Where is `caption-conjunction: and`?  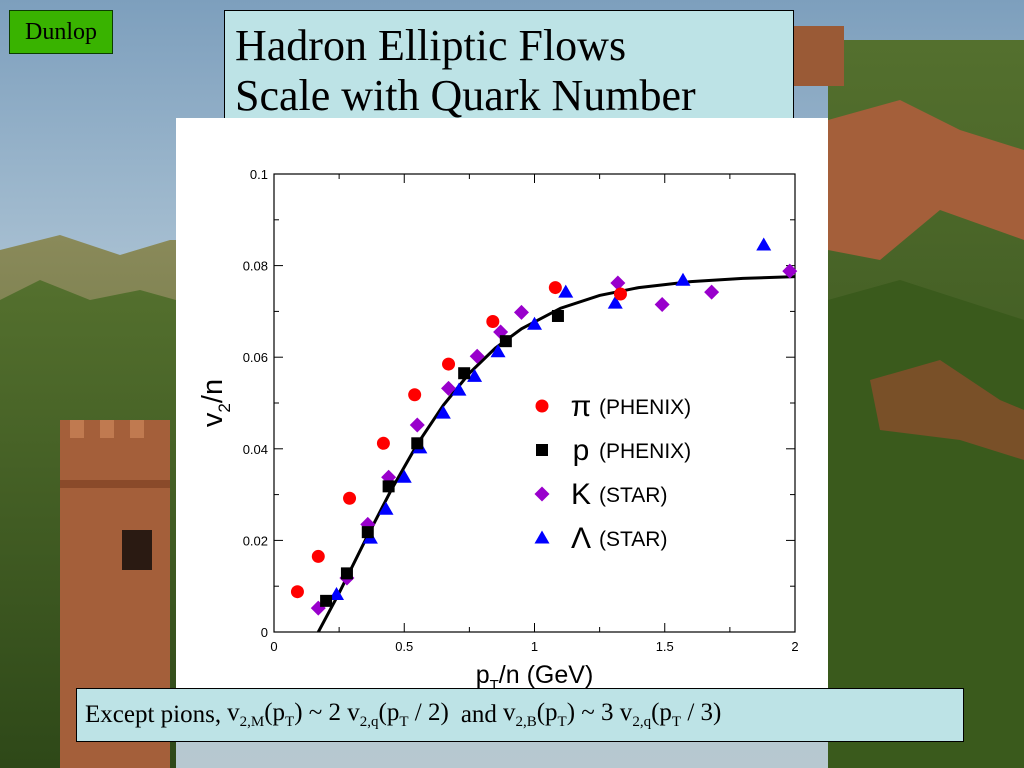 caption-conjunction: and is located at coordinates (478, 714).